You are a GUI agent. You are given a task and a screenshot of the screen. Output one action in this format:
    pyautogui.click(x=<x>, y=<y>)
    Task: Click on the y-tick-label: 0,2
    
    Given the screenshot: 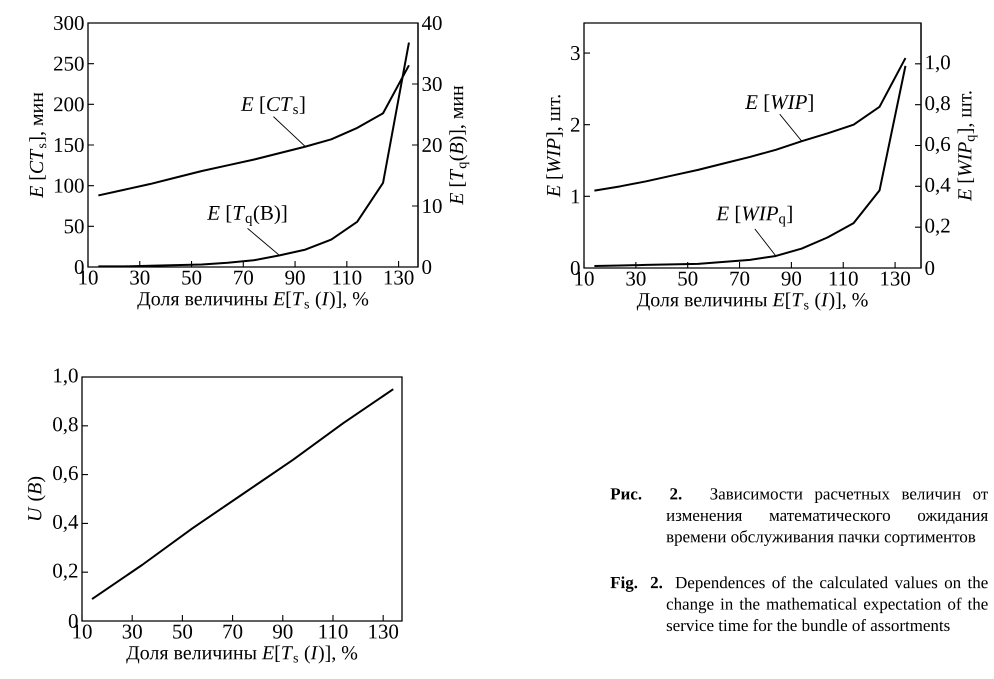 What is the action you would take?
    pyautogui.click(x=65, y=572)
    